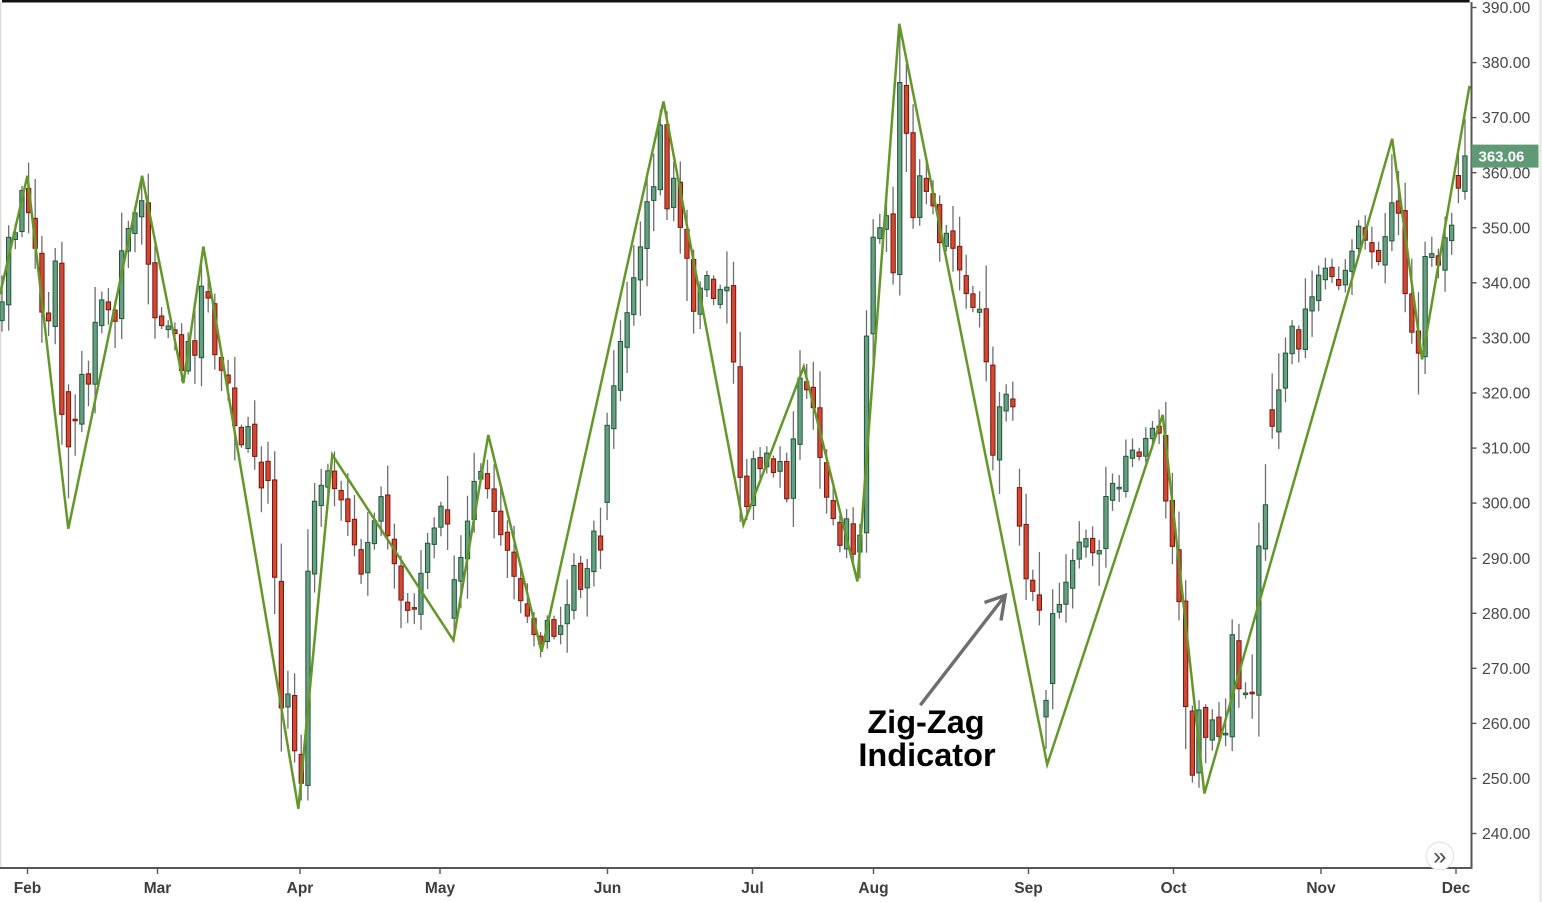 This screenshot has height=902, width=1542. Describe the element at coordinates (1506, 63) in the screenshot. I see `svg-text: 380.00` at that location.